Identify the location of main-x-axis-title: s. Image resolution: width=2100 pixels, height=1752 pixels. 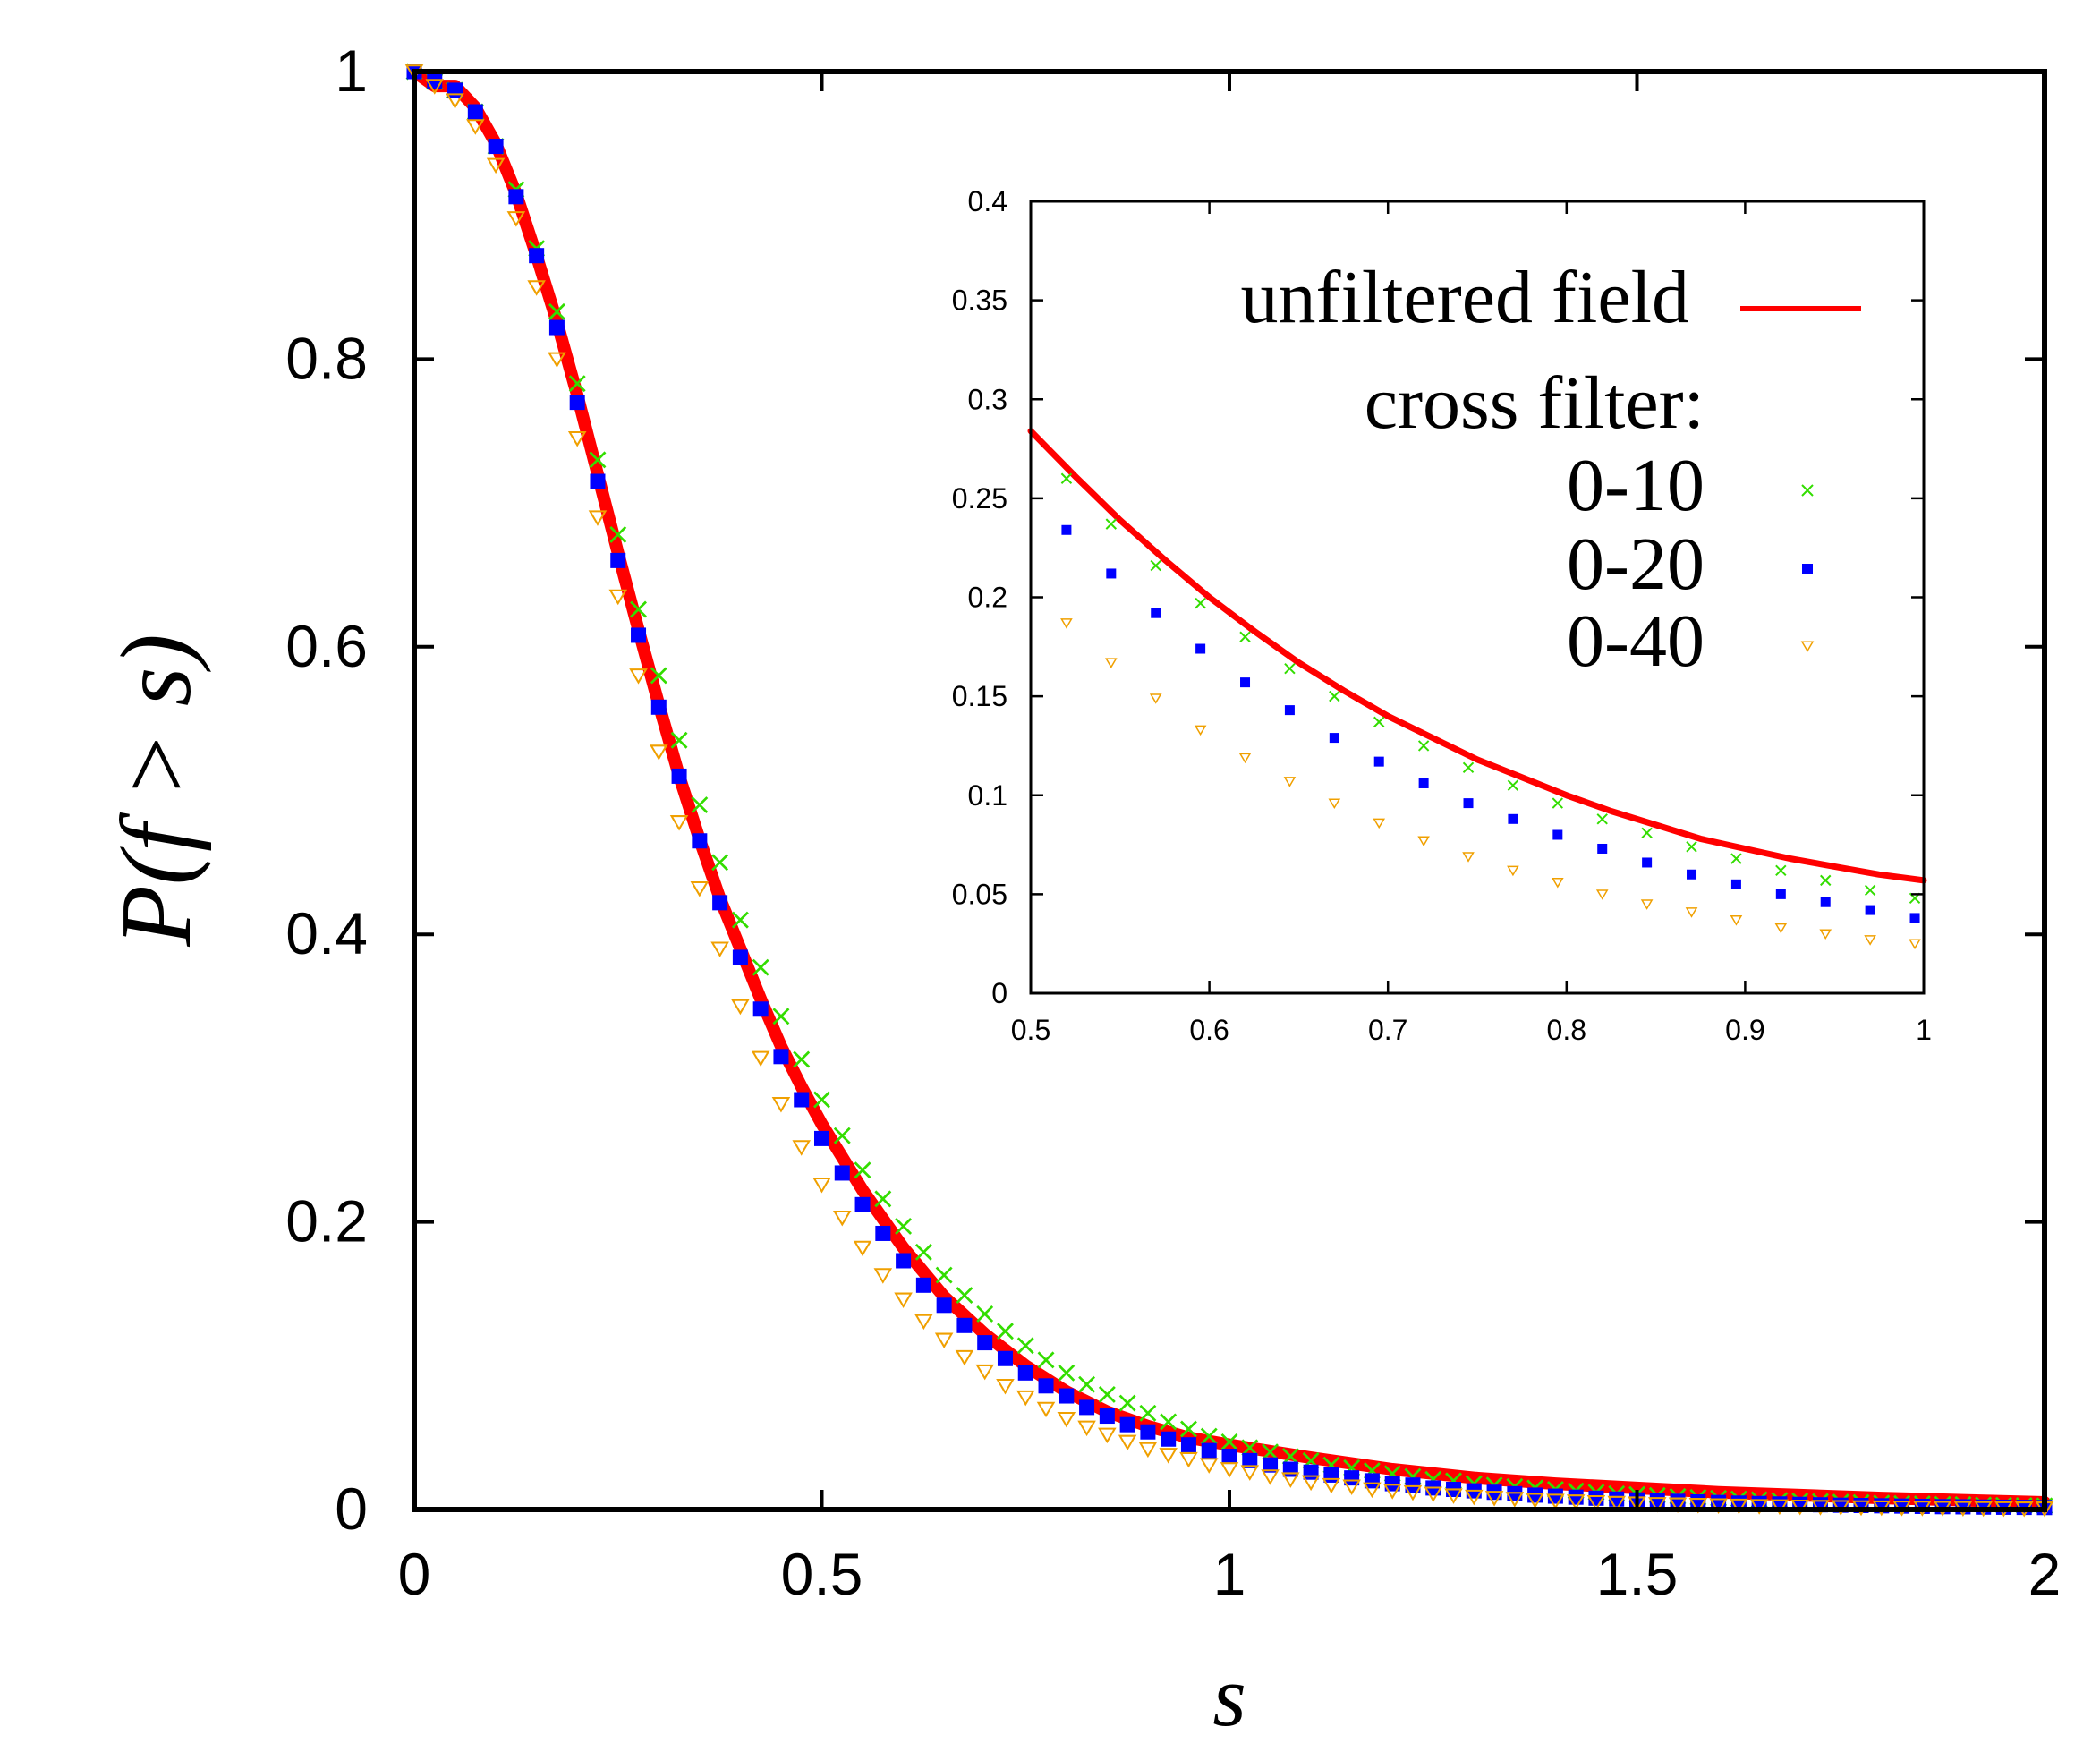
(1229, 1696).